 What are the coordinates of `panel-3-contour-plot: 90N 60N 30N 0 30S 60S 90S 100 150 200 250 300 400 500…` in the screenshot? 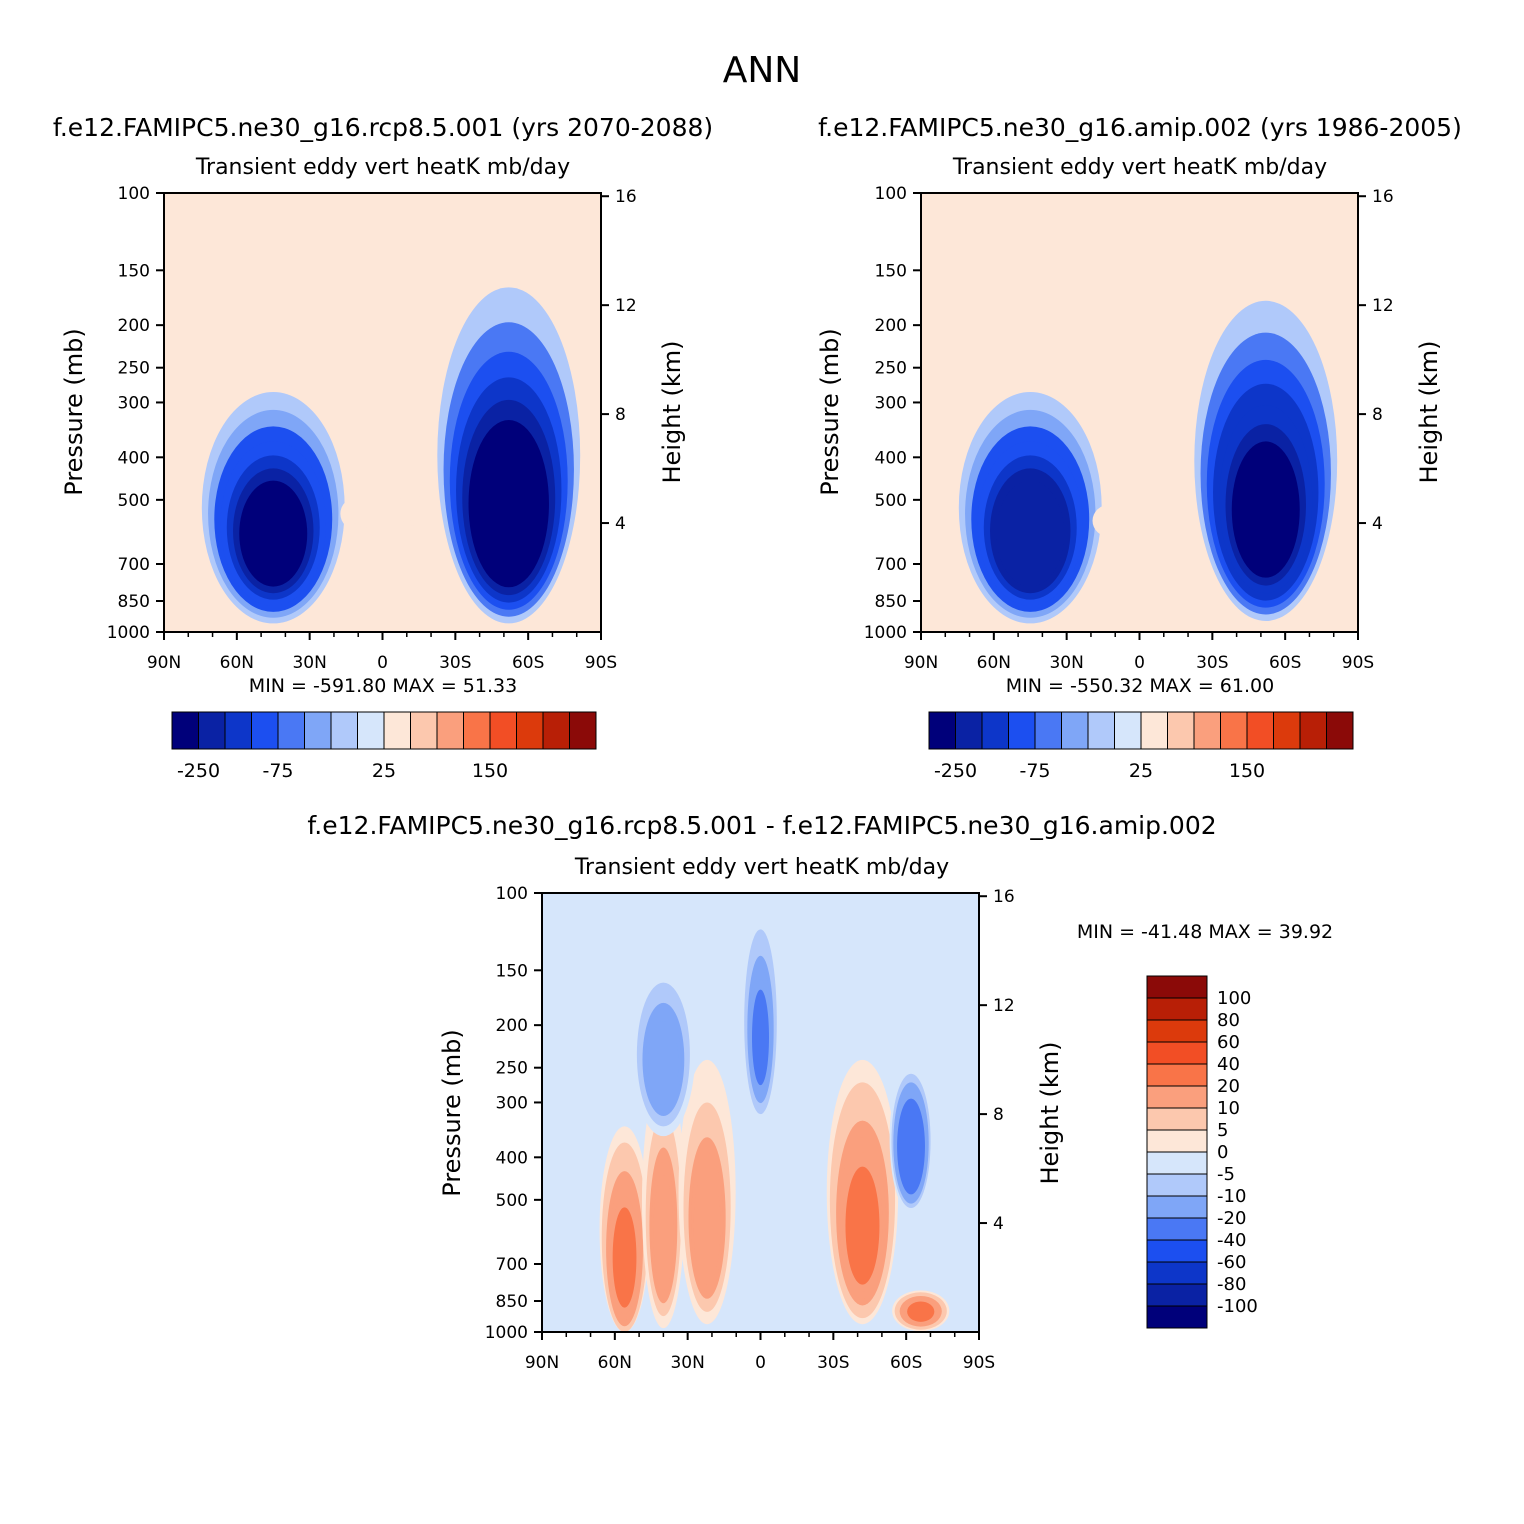 It's located at (750, 1128).